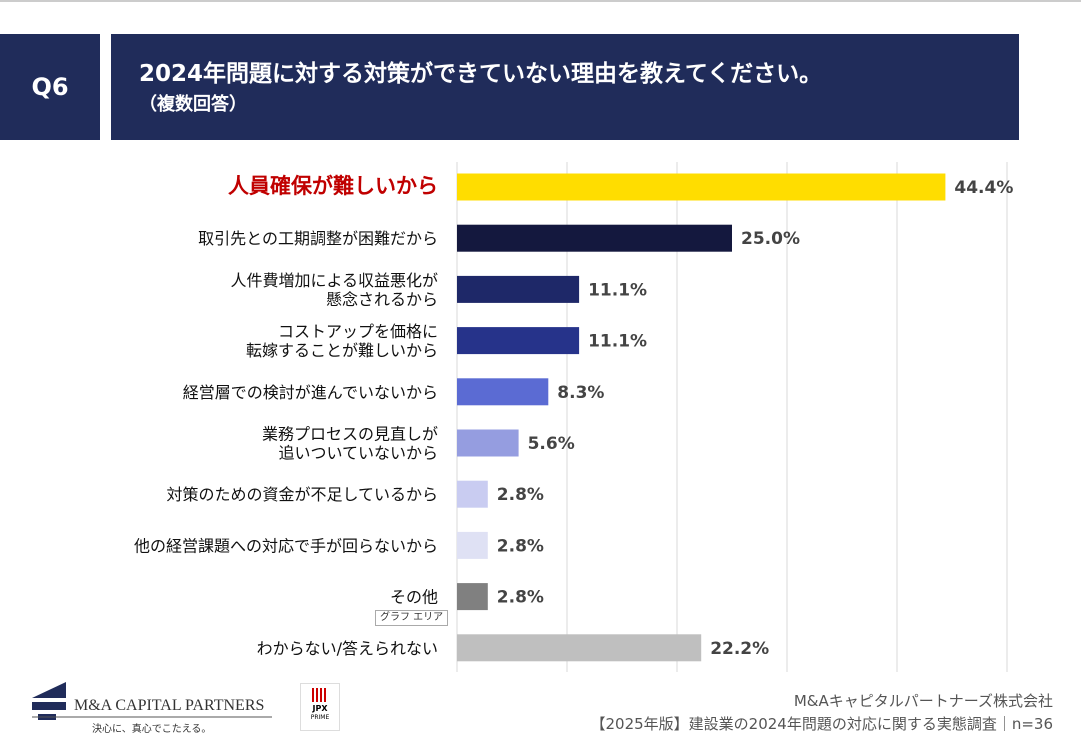 Image resolution: width=1081 pixels, height=750 pixels. Describe the element at coordinates (923, 701) in the screenshot. I see `footer-company: M&Aキャピタルパートナーズ株式会社` at that location.